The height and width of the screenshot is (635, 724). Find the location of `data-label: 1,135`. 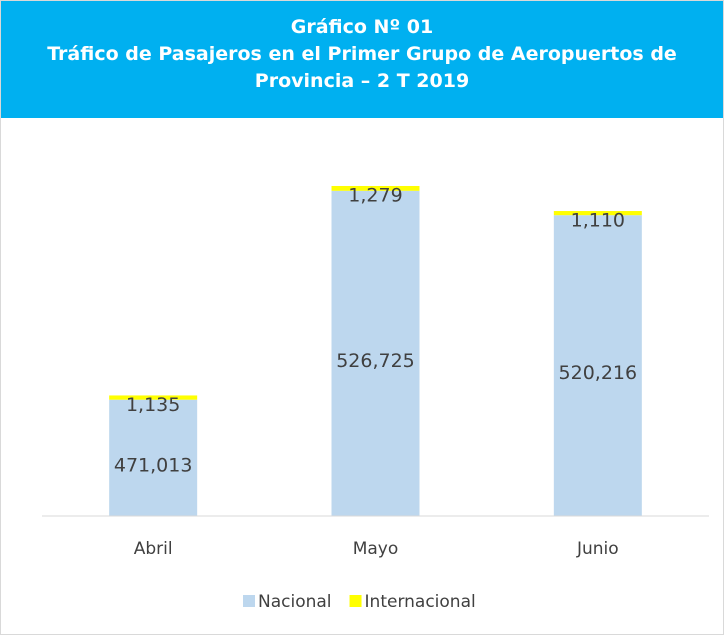

data-label: 1,135 is located at coordinates (153, 405).